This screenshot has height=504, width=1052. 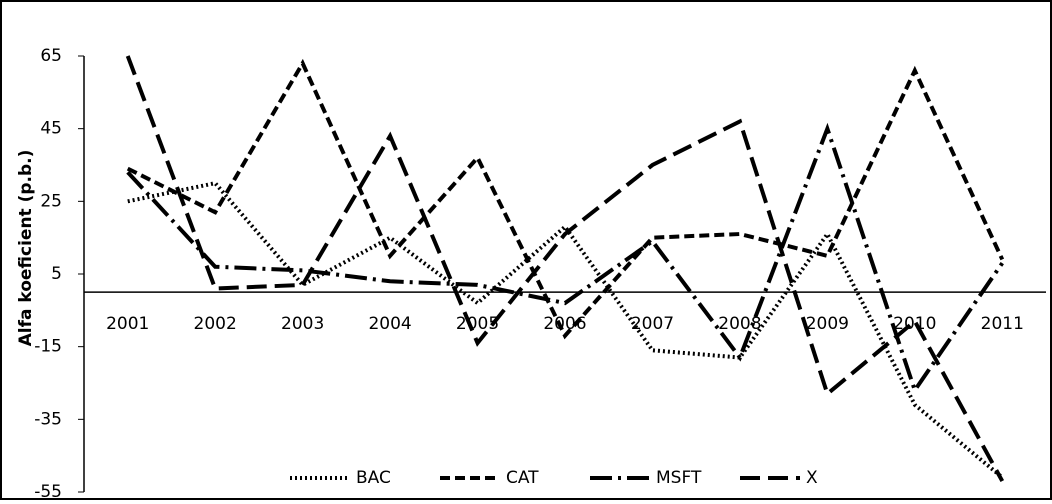 What do you see at coordinates (56, 274) in the screenshot?
I see `y-tick-label: 5` at bounding box center [56, 274].